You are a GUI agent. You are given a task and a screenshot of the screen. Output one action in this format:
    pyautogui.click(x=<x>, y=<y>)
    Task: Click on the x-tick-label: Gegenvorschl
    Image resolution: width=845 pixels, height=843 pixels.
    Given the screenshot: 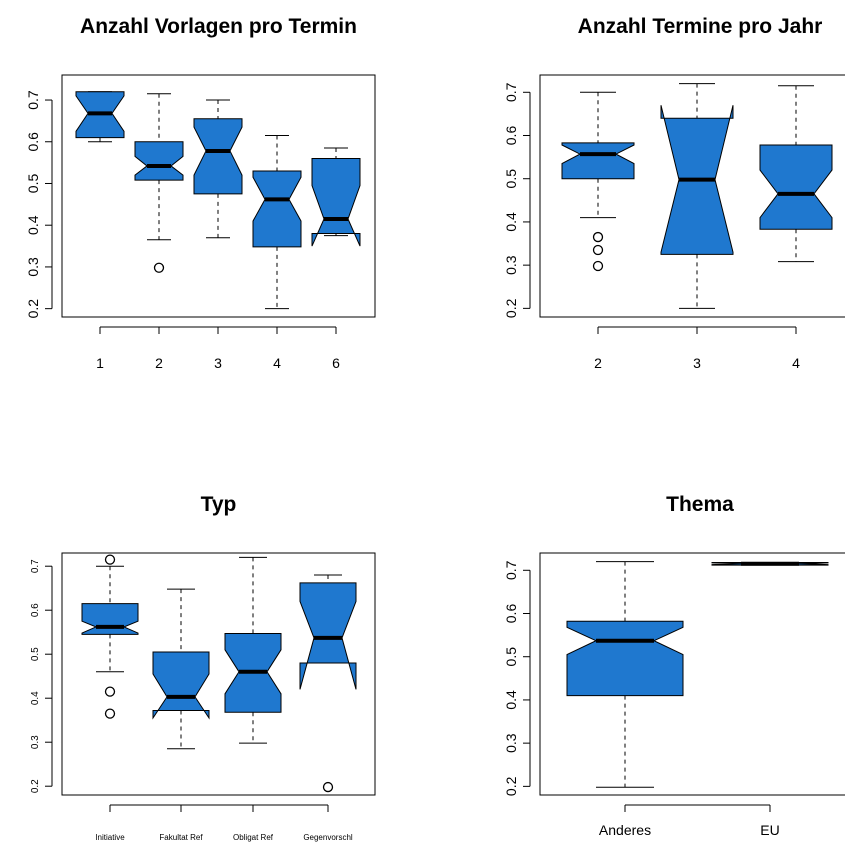 What is the action you would take?
    pyautogui.click(x=328, y=837)
    